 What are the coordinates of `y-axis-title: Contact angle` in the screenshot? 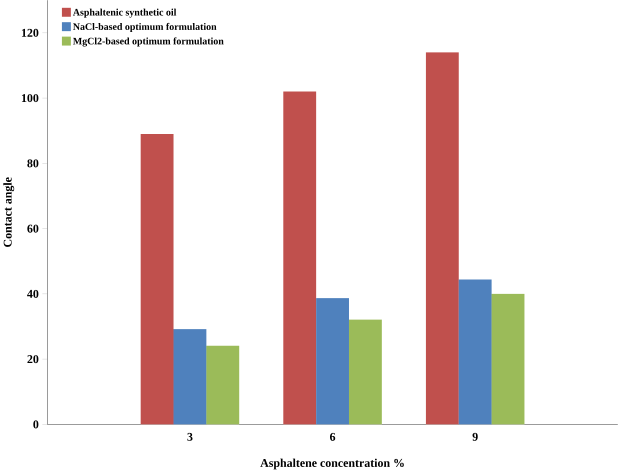 It's located at (8, 213).